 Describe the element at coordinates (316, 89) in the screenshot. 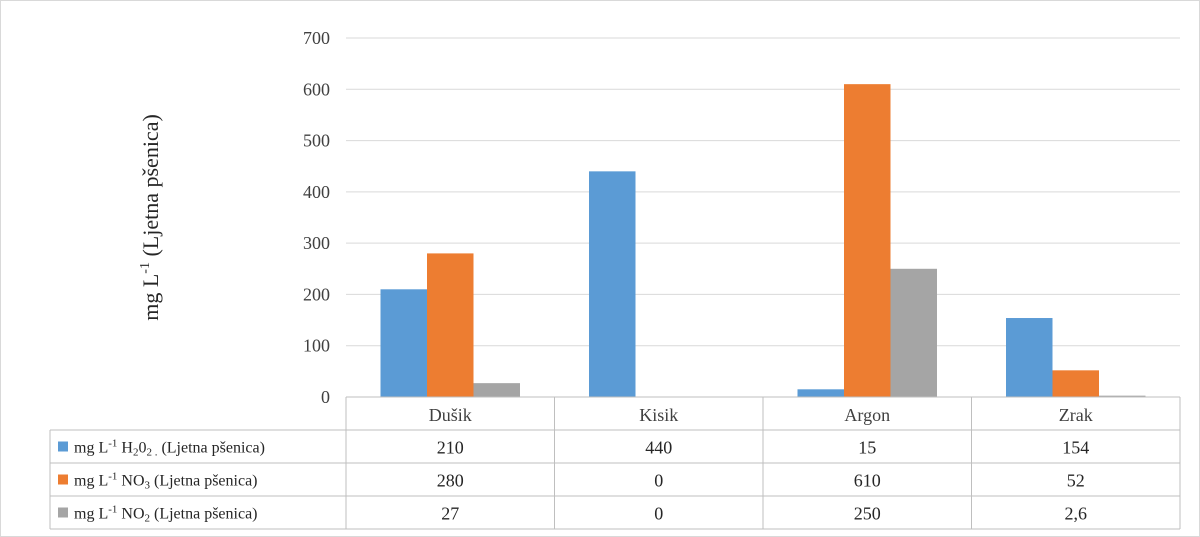

I see `y-tick-label-600: 600` at that location.